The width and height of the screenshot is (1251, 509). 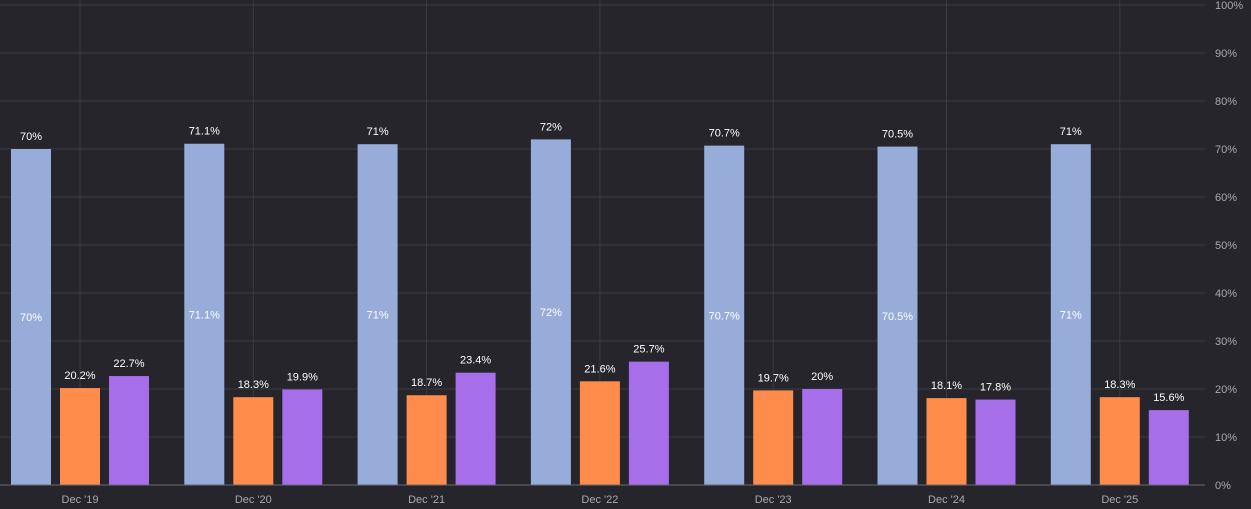 I want to click on bar-value-label: 23.4%, so click(x=475, y=361).